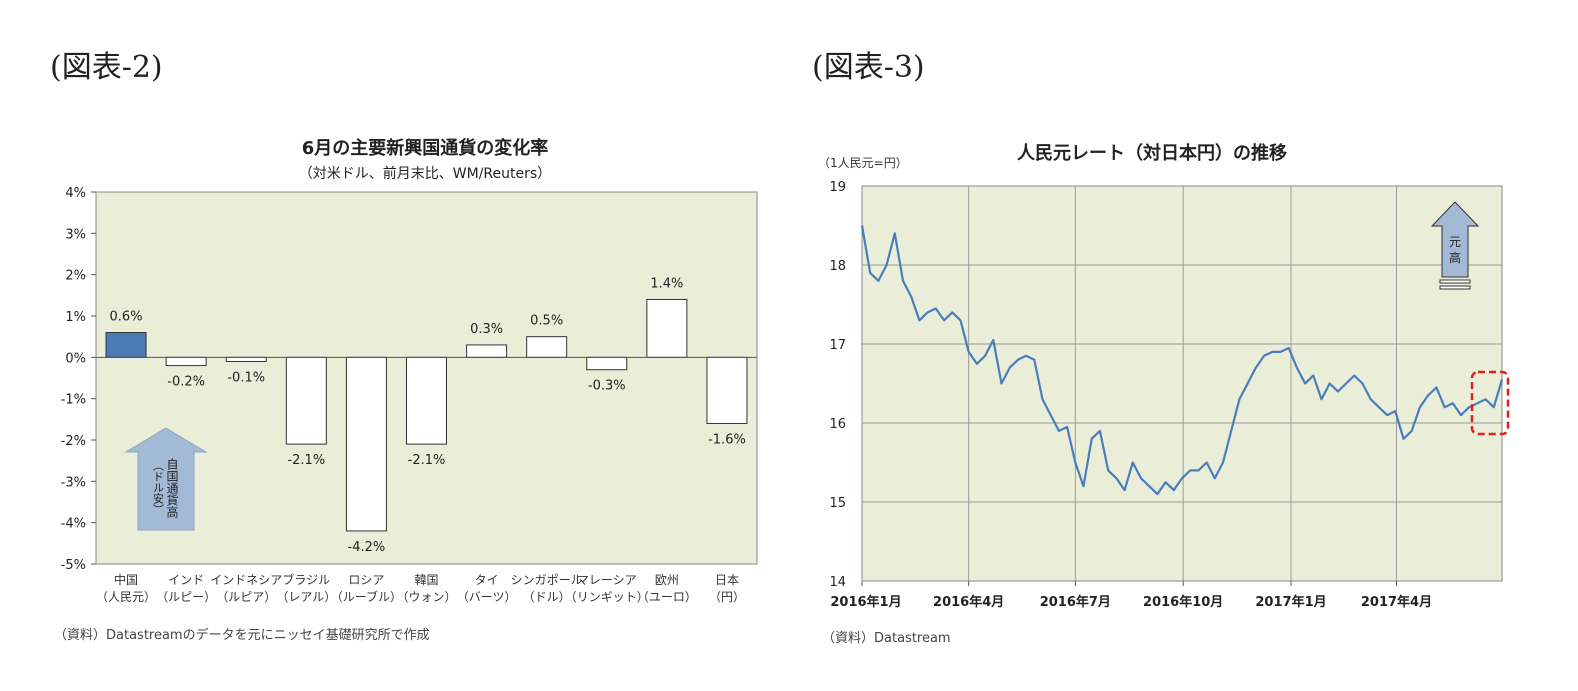 This screenshot has width=1578, height=691. I want to click on chart1-data-label-3: -2.1%, so click(306, 460).